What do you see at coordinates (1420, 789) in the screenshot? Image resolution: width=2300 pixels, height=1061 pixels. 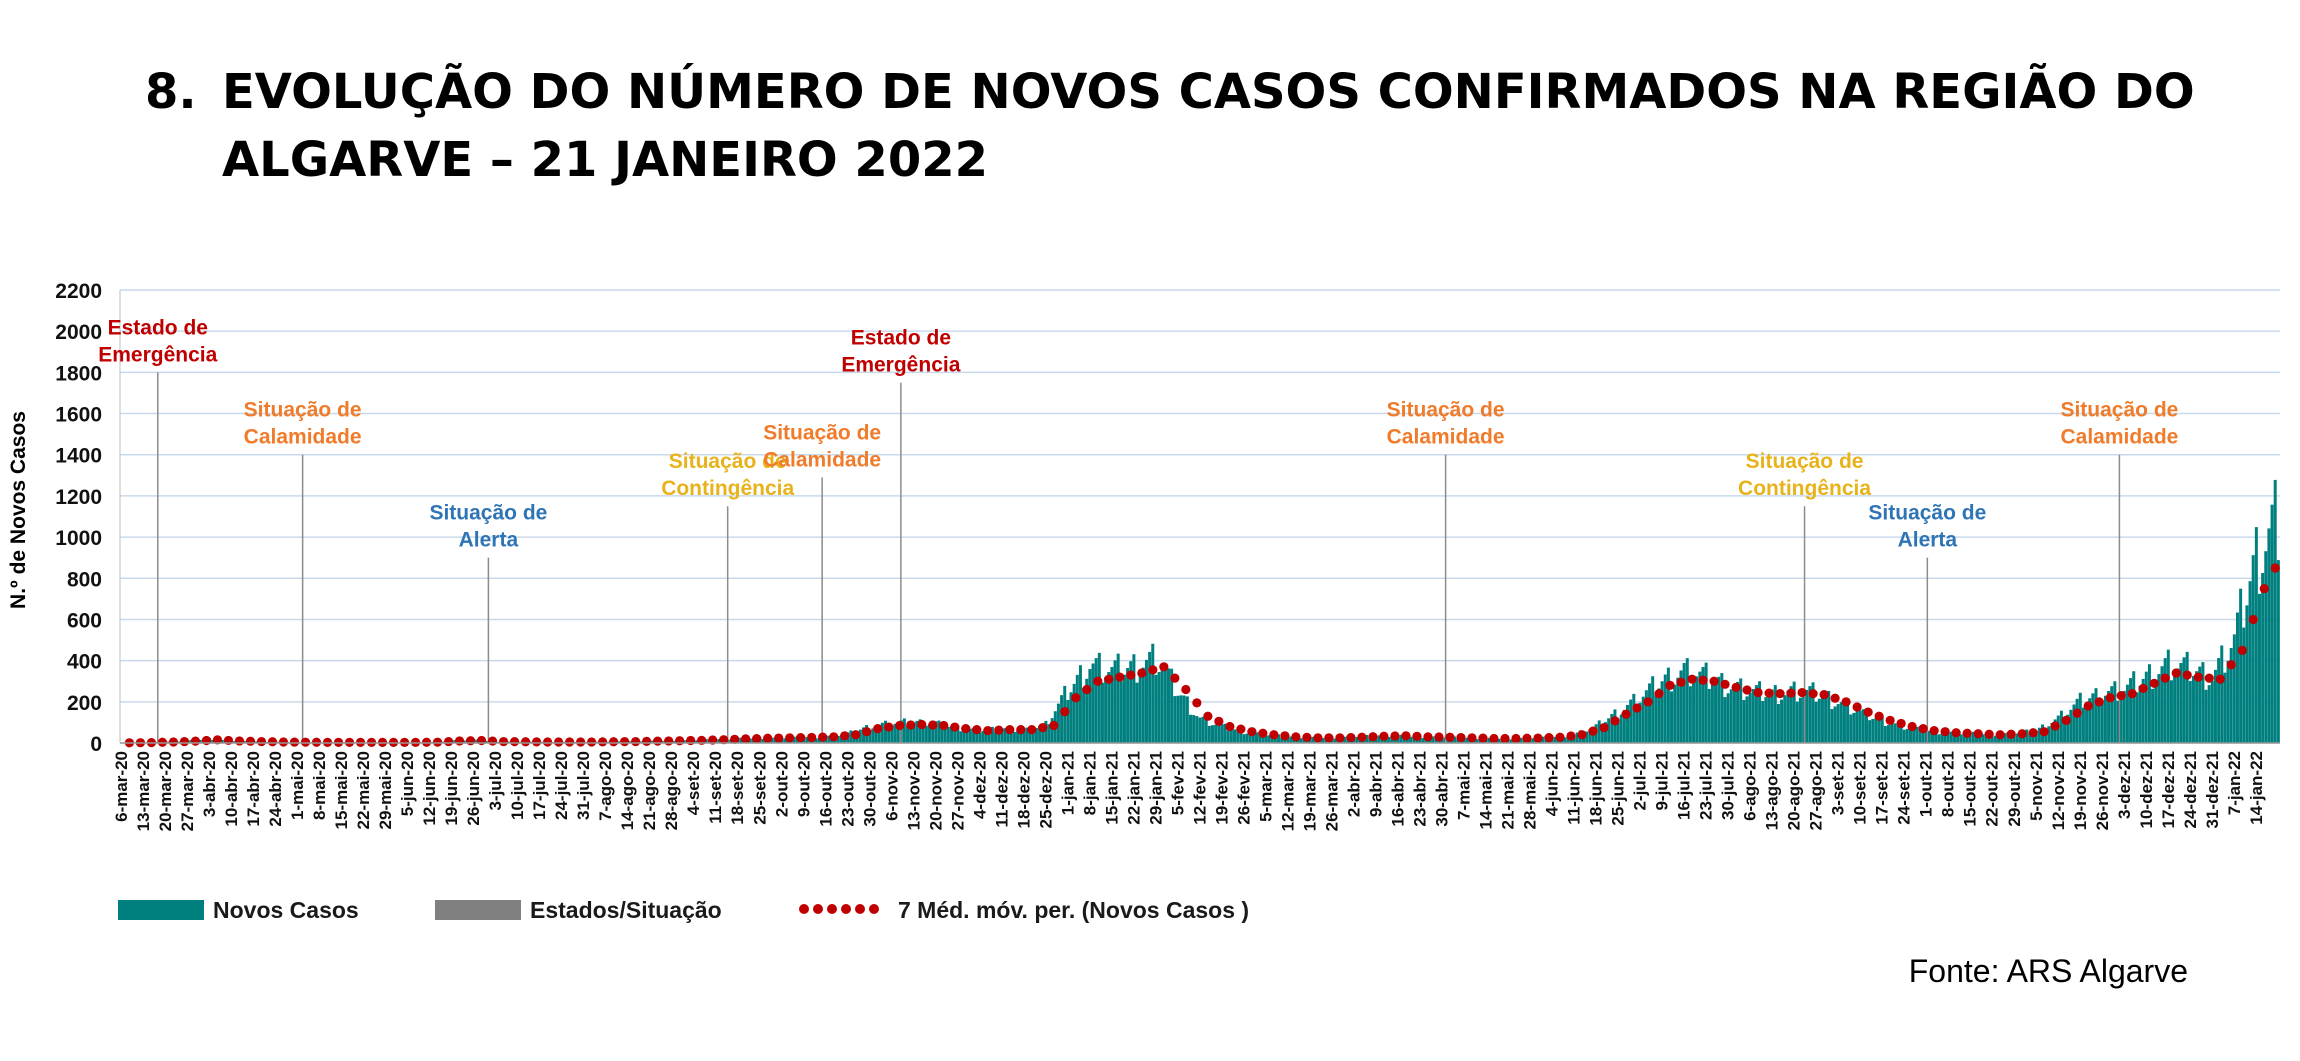 I see `x-tick-label: 23-abr-21` at bounding box center [1420, 789].